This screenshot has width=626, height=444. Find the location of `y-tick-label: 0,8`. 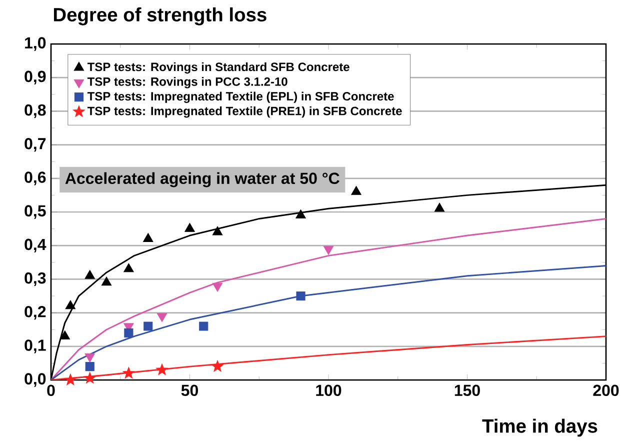

y-tick-label: 0,8 is located at coordinates (35, 111).